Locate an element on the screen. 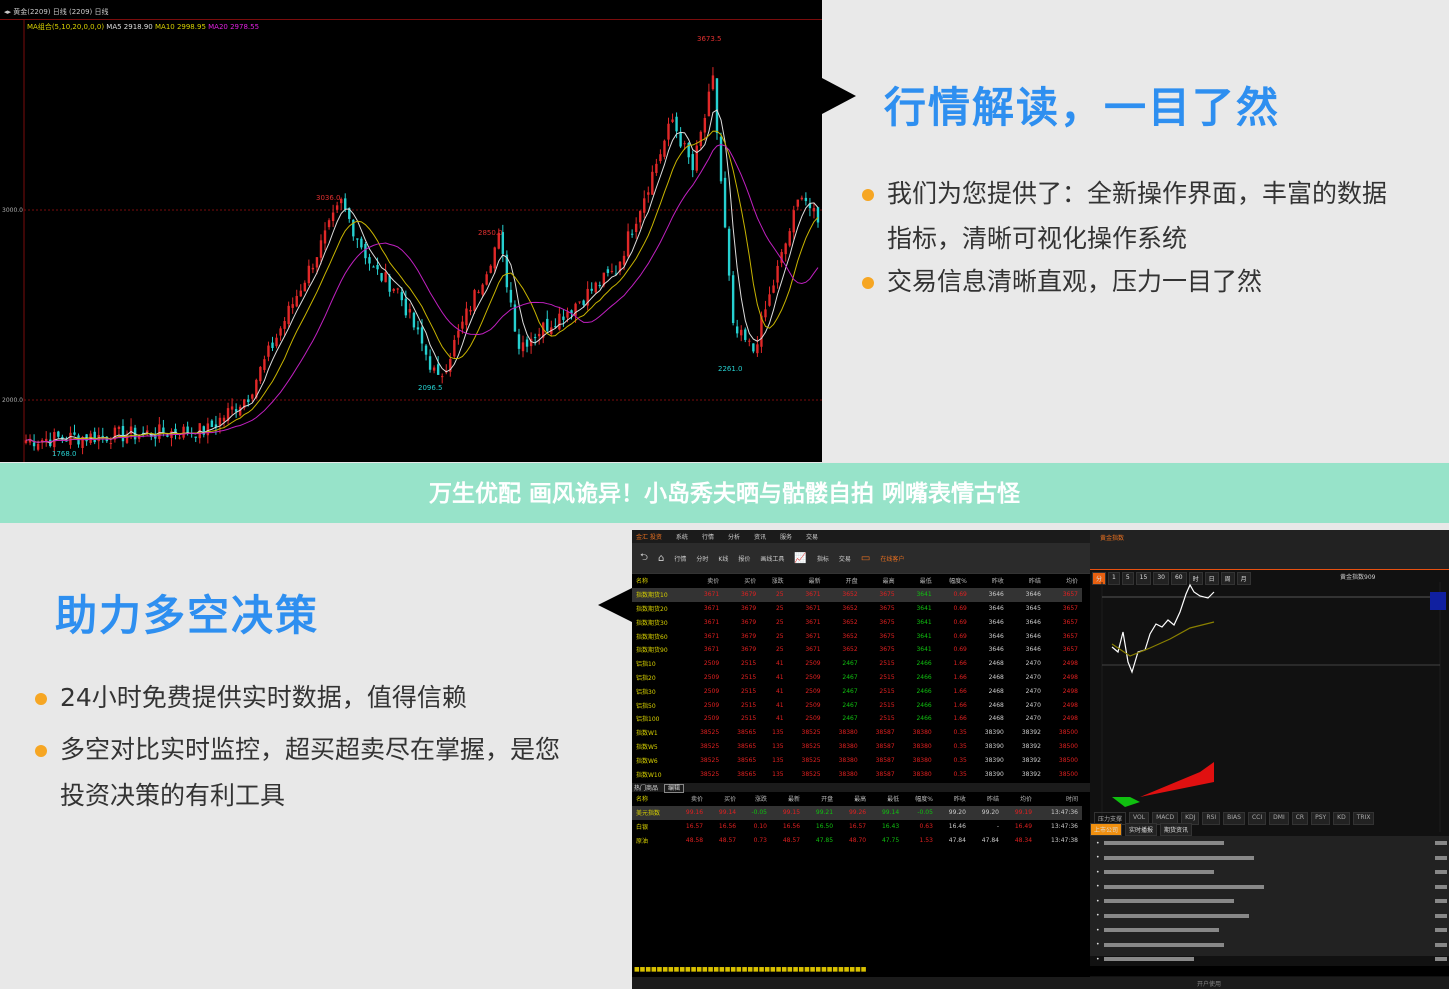  table-cell: 3671 is located at coordinates (813, 650).